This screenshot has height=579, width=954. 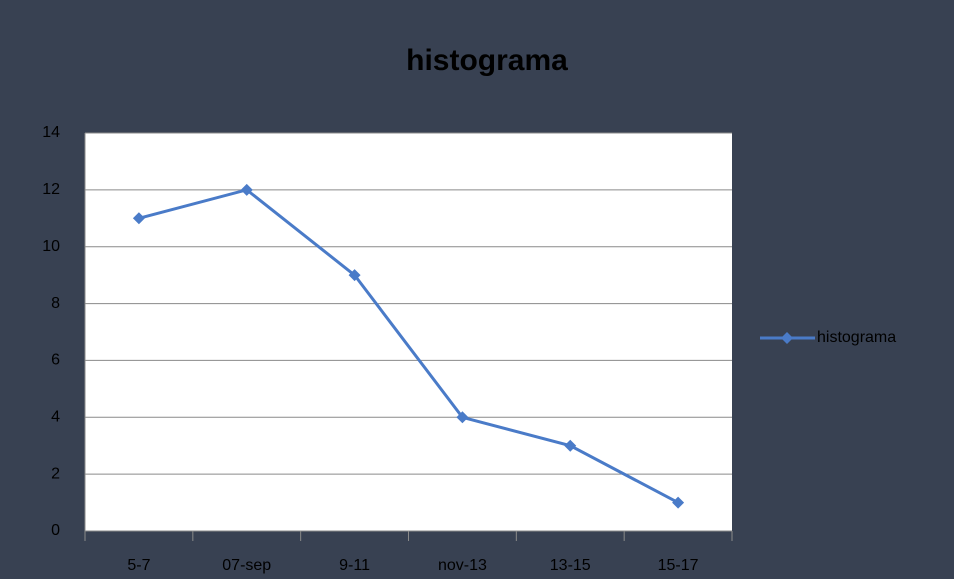 I want to click on x-tick-label: 15-17, so click(x=678, y=565).